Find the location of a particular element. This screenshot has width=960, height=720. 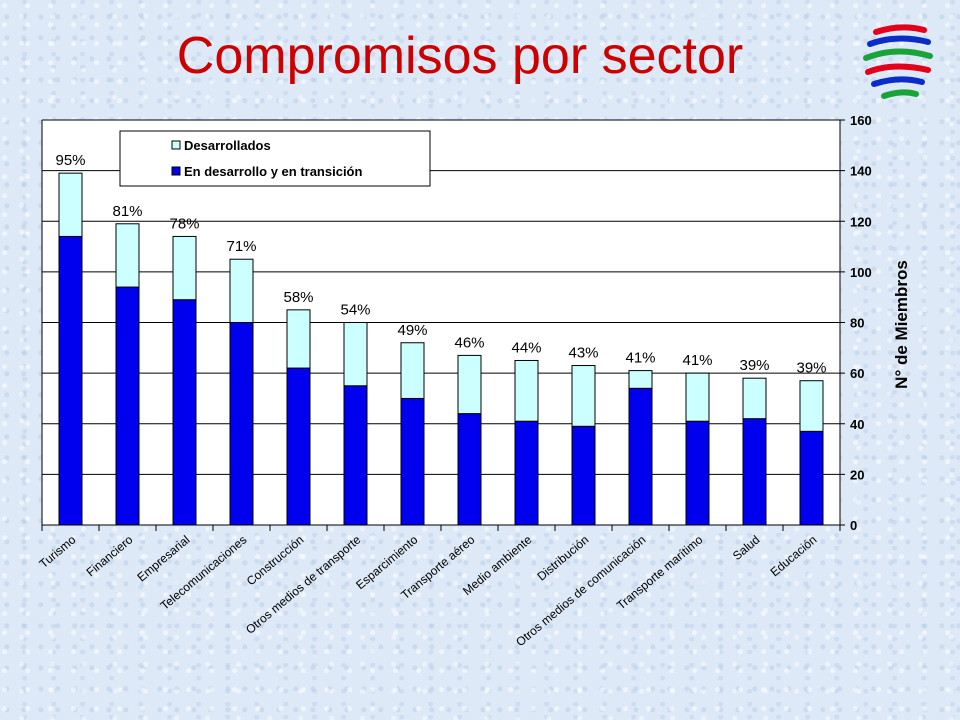

percent-label: 49% is located at coordinates (412, 330).